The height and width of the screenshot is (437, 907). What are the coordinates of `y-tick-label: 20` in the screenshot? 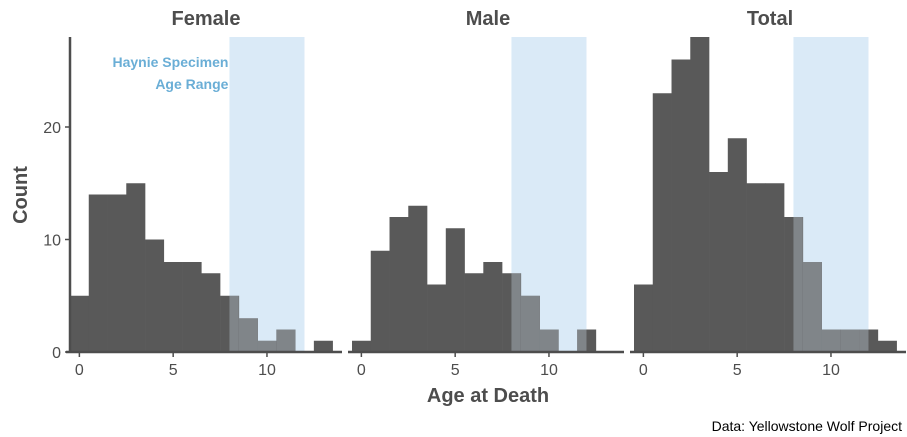 It's located at (52, 128).